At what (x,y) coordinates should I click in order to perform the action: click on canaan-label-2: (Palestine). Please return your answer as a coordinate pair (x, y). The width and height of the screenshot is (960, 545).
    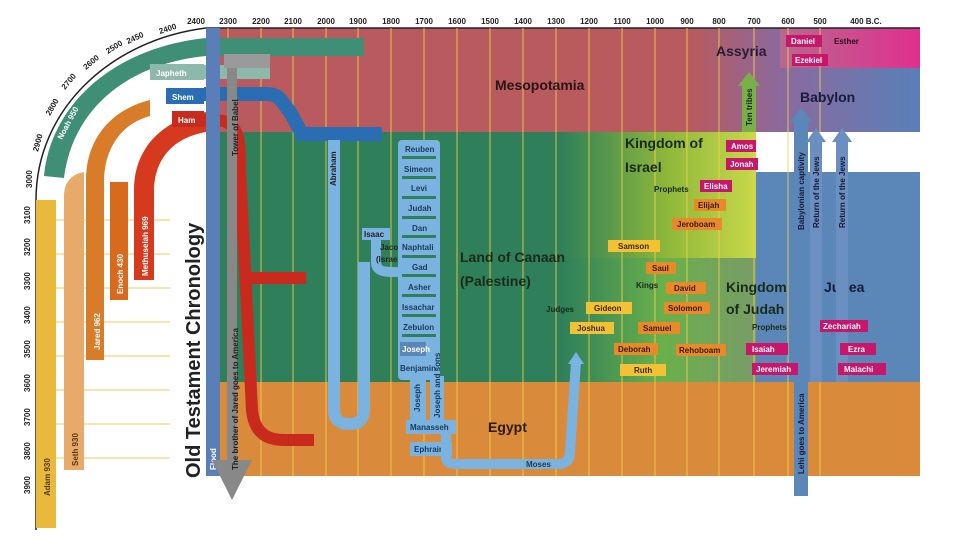
    Looking at the image, I should click on (495, 281).